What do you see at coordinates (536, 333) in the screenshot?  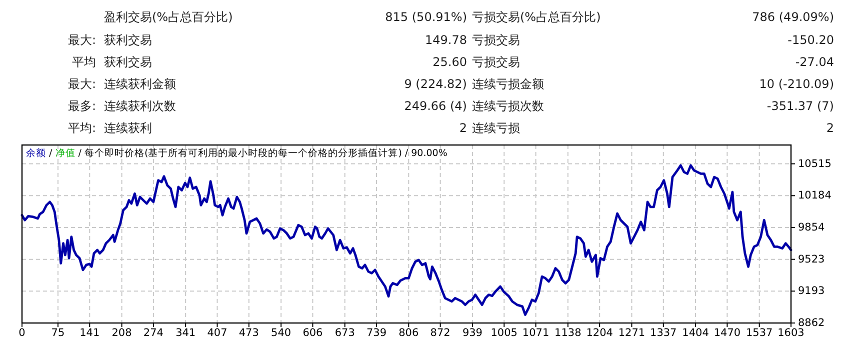 I see `x-tick-label: 1071` at bounding box center [536, 333].